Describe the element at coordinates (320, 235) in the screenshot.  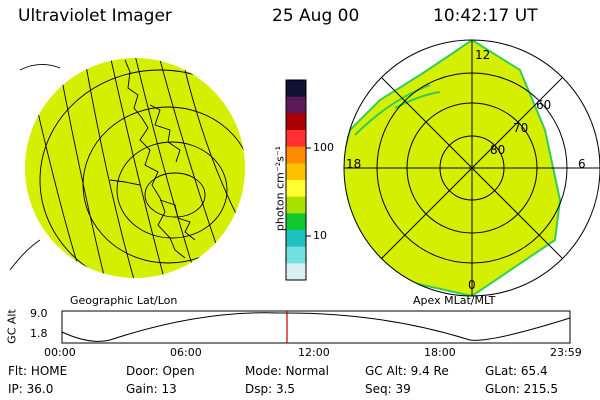
I see `colorbar-tick-10: 10` at that location.